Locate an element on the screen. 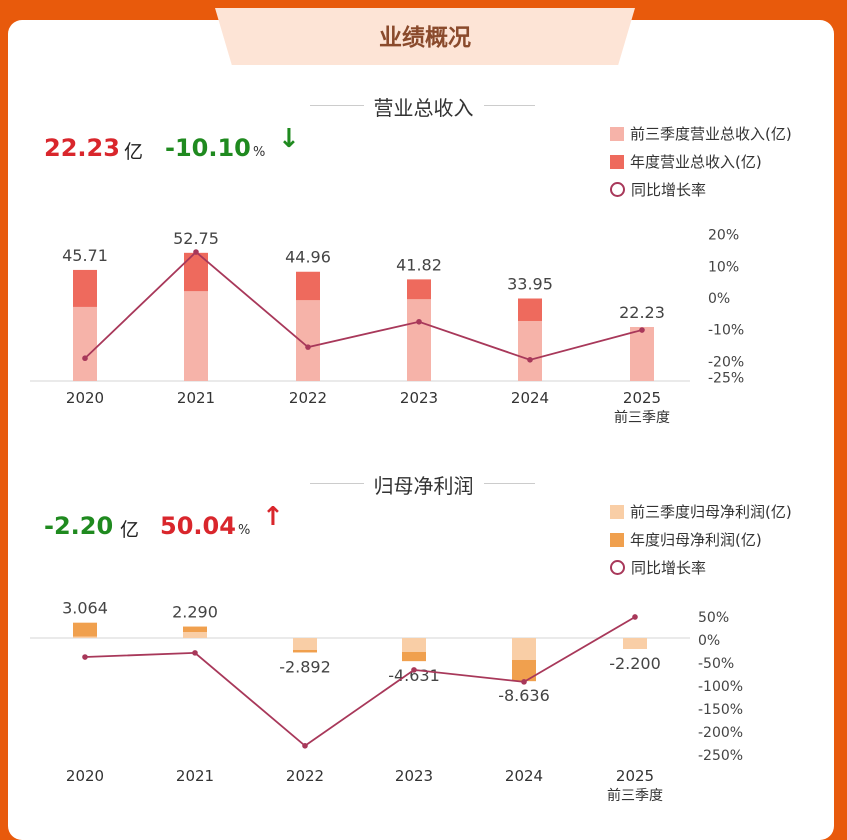 The height and width of the screenshot is (840, 847). revenue-kpi-unit: 亿 is located at coordinates (134, 152).